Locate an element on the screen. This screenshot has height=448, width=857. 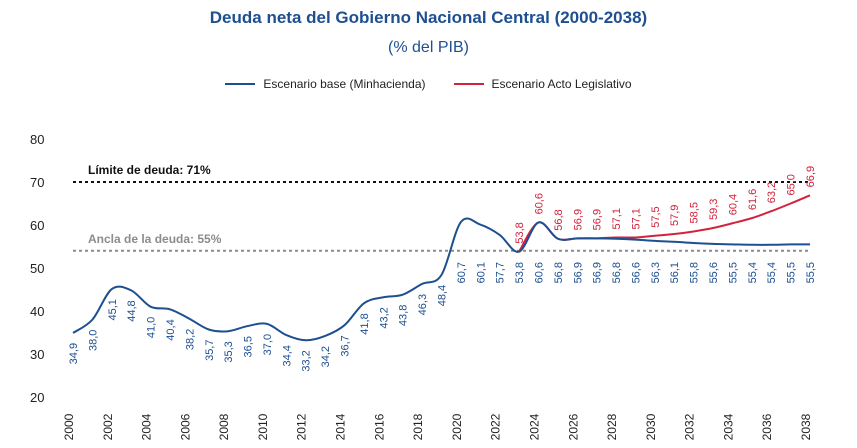
legend-label-acto: Escenario Acto Legislativo is located at coordinates (561, 84).